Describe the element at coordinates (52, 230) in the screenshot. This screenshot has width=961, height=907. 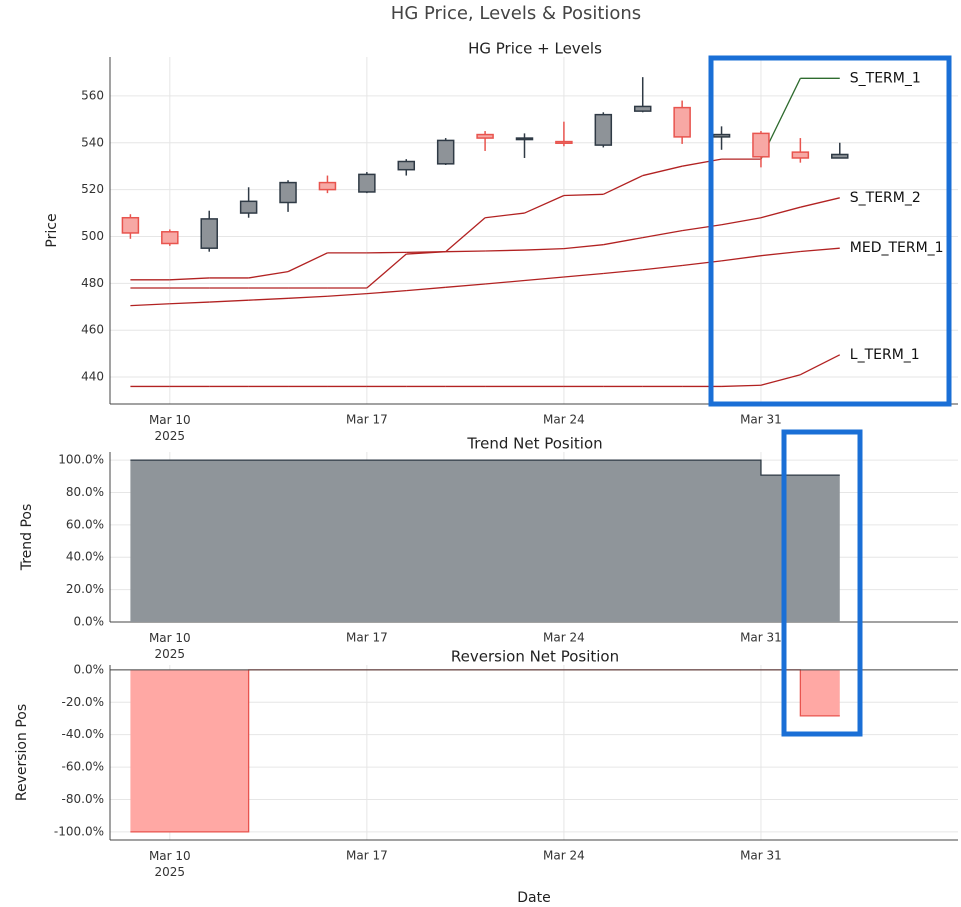
I see `y-axis-label: Price` at that location.